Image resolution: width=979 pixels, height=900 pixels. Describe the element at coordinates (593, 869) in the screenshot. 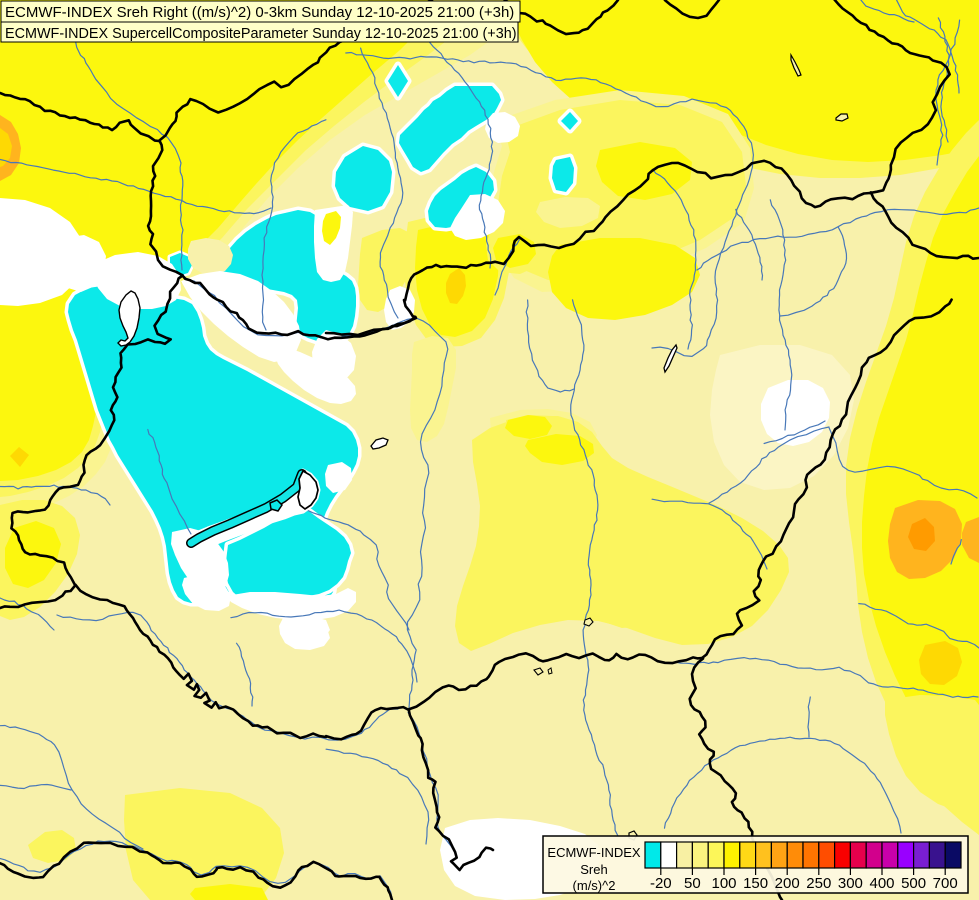

I see `svg-text: Sreh` at that location.